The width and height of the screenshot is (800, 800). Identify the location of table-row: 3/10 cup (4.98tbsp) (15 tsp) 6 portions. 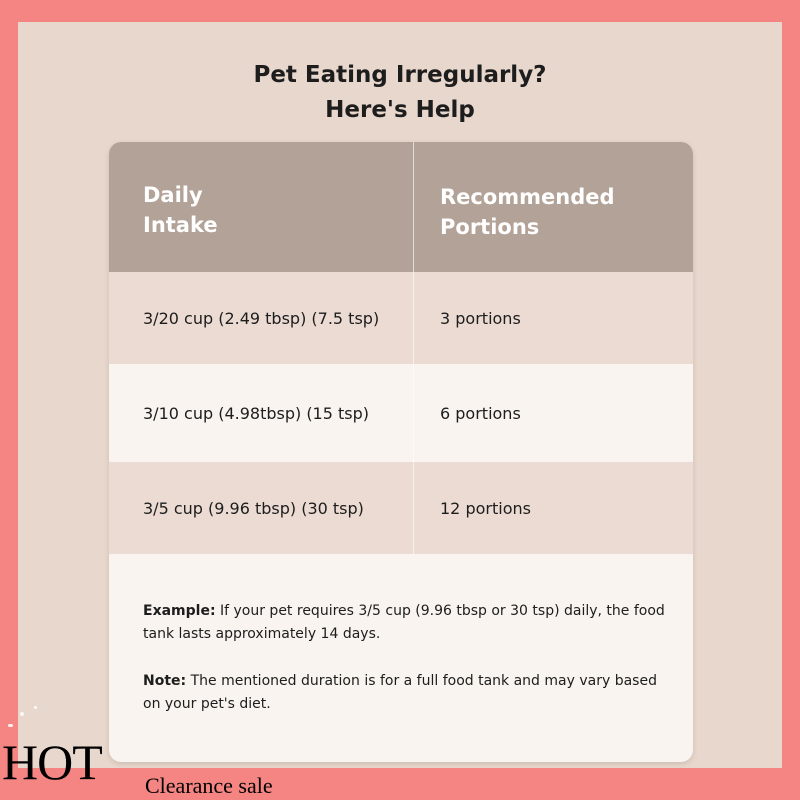
(401, 413).